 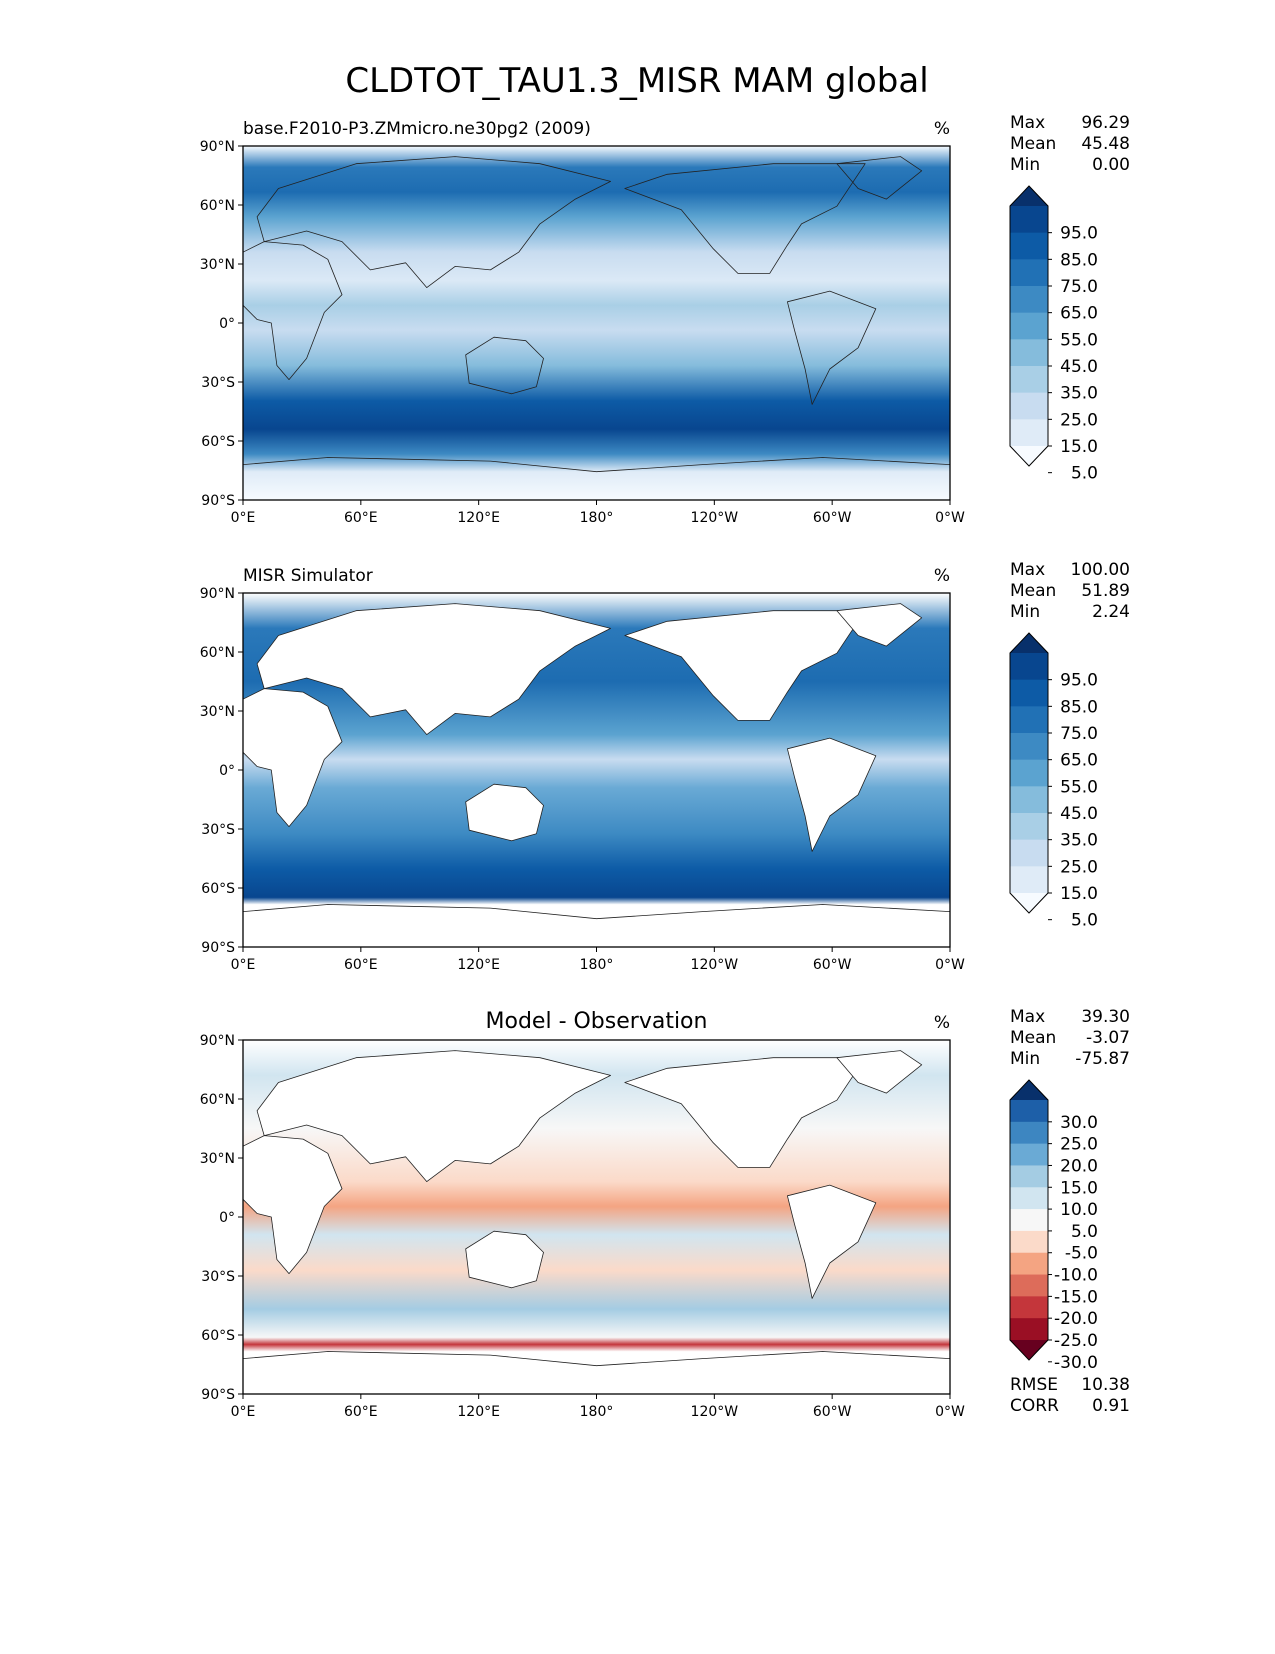 What do you see at coordinates (597, 1021) in the screenshot?
I see `panel-title: Model - Observation` at bounding box center [597, 1021].